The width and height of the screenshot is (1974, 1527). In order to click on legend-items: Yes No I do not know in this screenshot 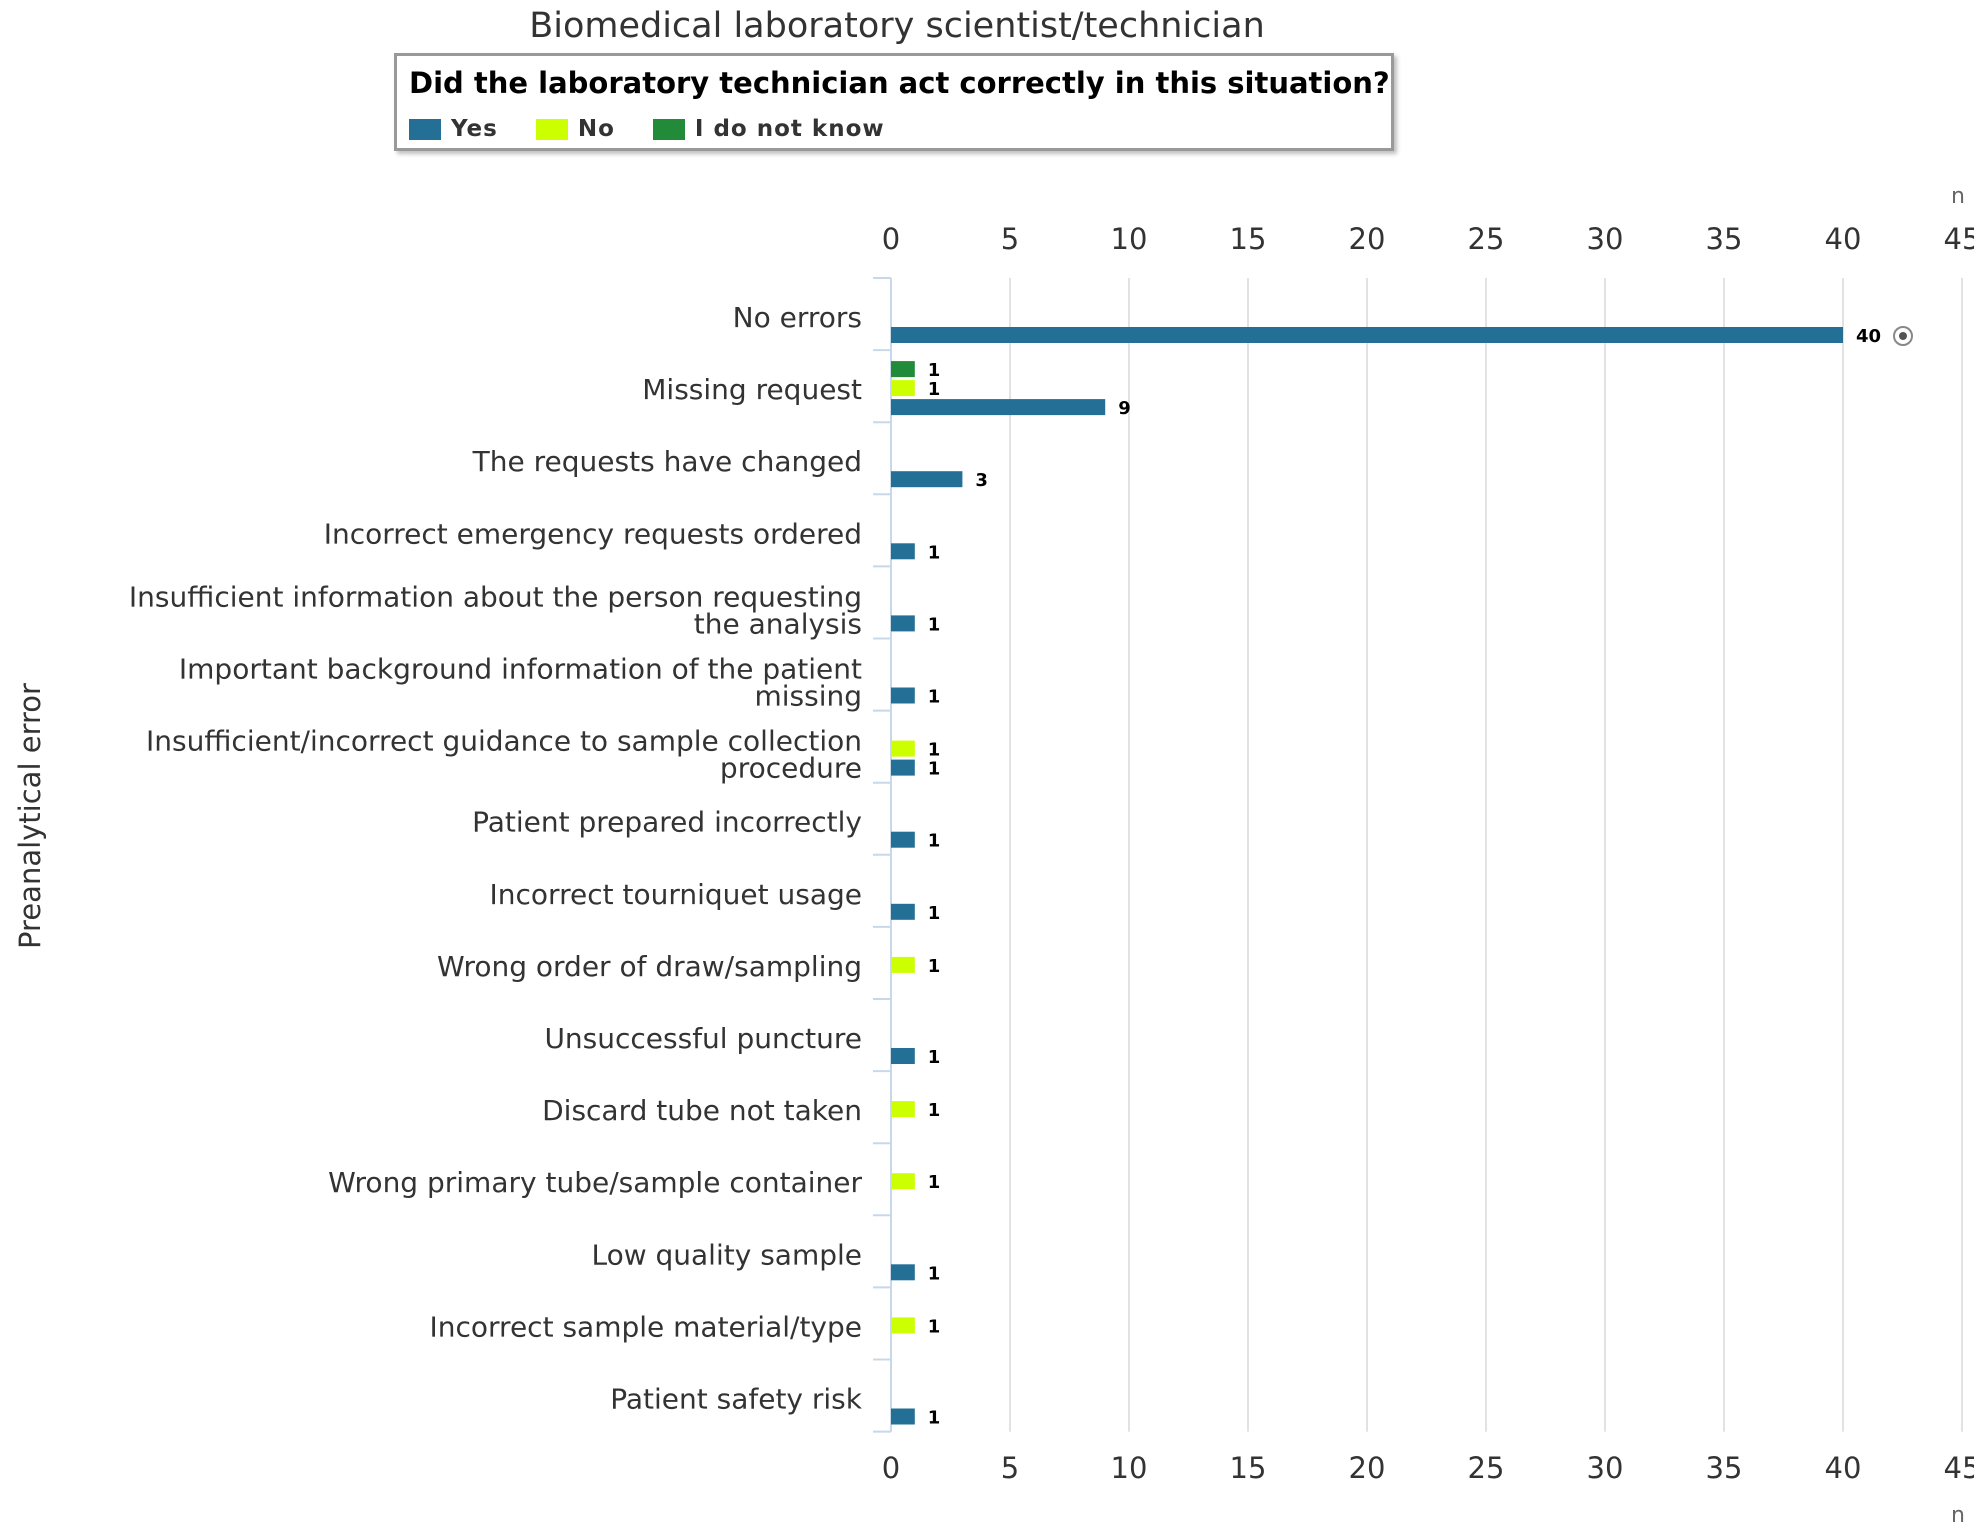, I will do `click(666, 129)`.